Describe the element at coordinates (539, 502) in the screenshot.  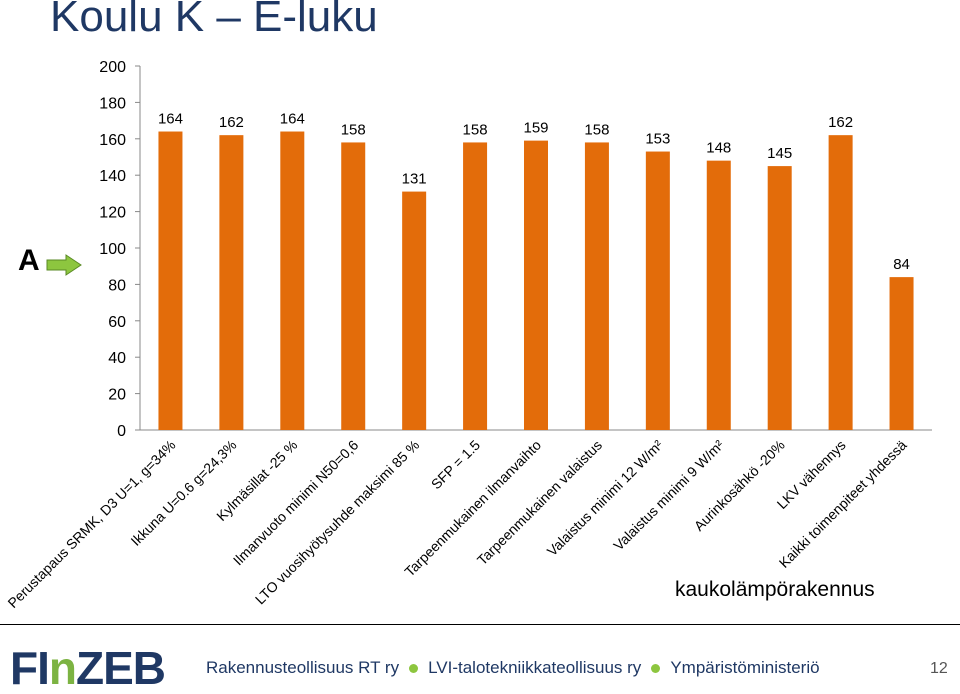
I see `category-label: Tarpeenmukainen valaistus` at that location.